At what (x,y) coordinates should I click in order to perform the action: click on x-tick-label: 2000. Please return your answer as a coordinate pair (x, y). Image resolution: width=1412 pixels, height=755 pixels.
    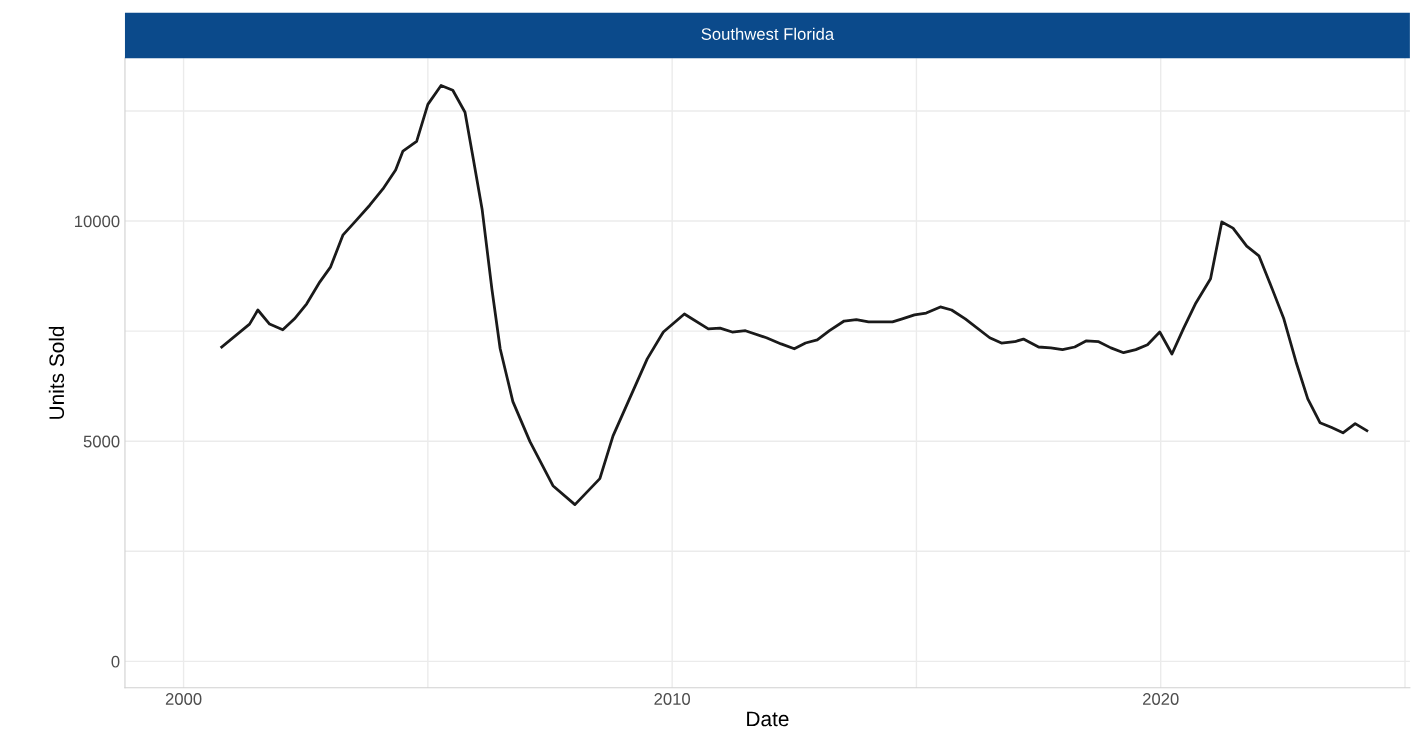
    Looking at the image, I should click on (183, 699).